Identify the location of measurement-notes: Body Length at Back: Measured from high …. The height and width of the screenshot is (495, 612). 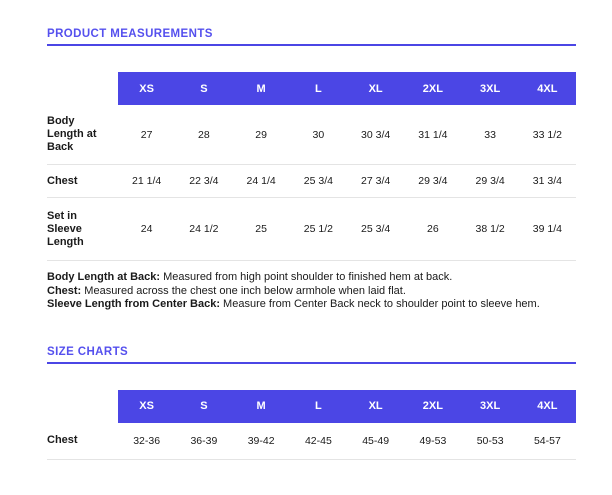
(311, 291).